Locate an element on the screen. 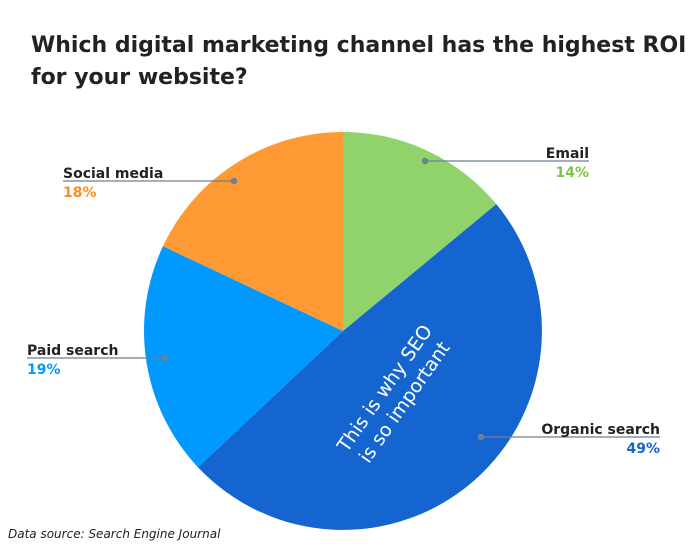  slice-name-label: Paid search is located at coordinates (72, 351).